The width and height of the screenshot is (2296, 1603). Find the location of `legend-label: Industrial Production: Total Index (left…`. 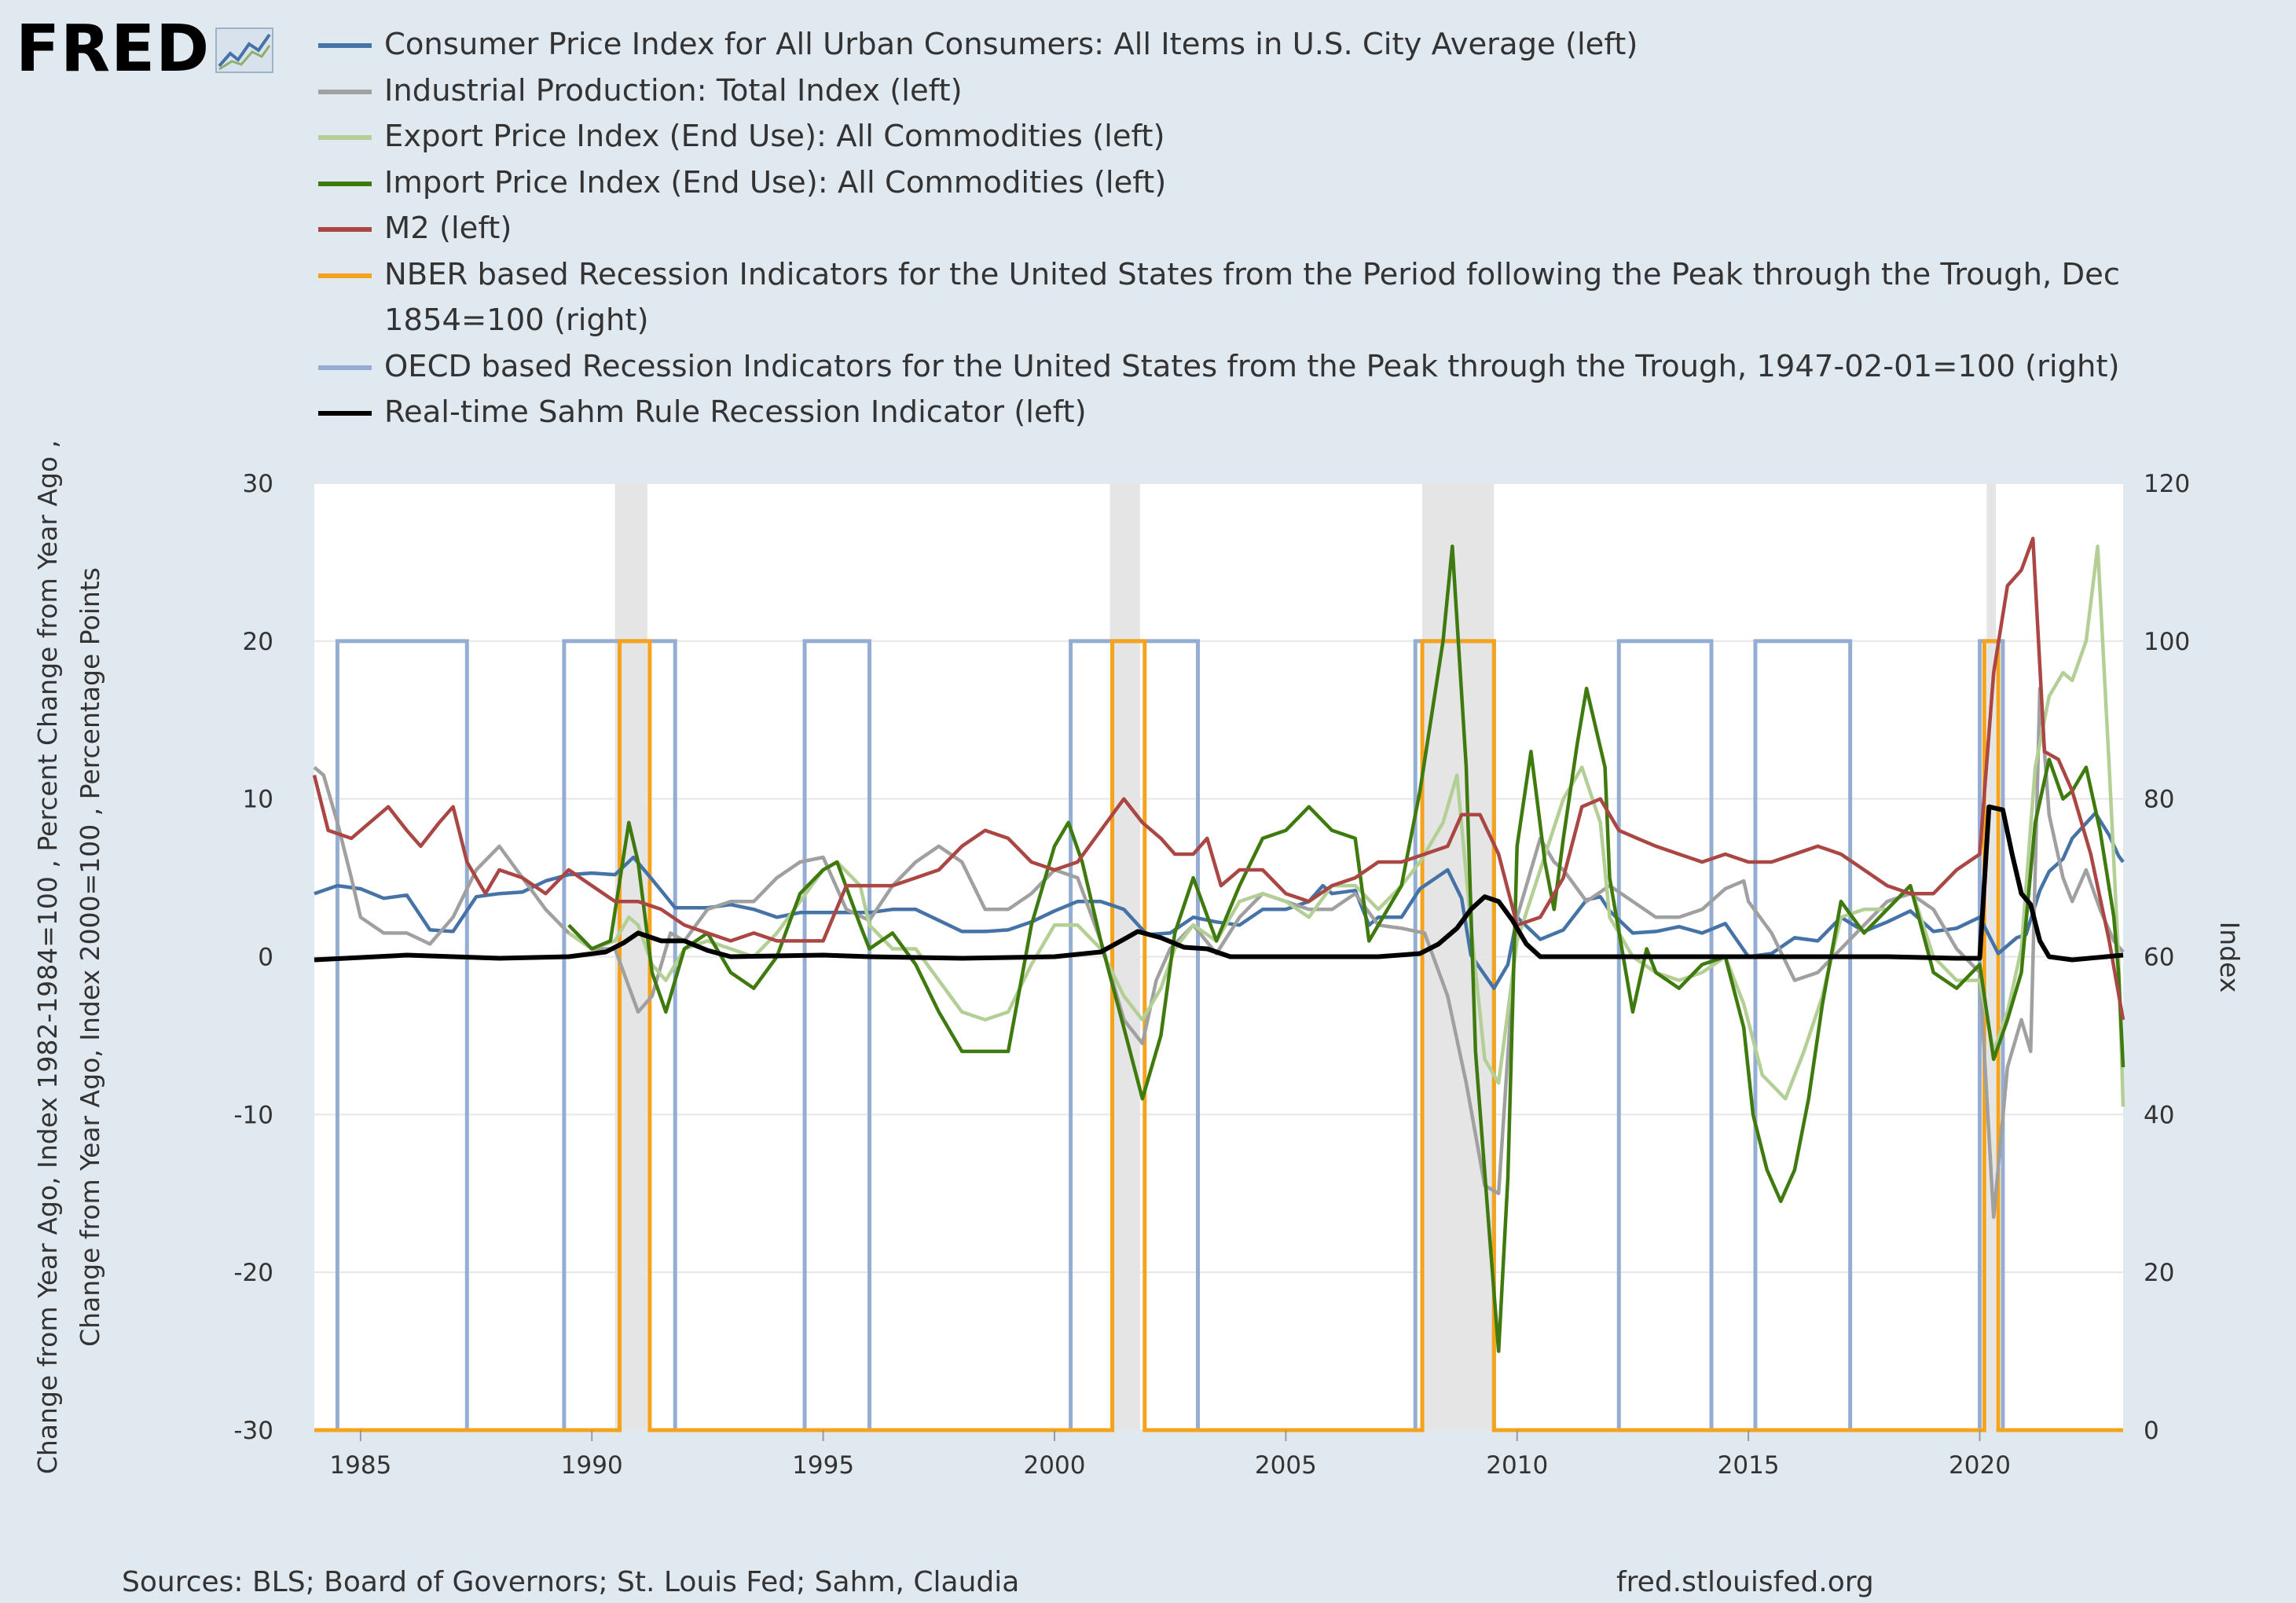

legend-label: Industrial Production: Total Index (left… is located at coordinates (673, 90).